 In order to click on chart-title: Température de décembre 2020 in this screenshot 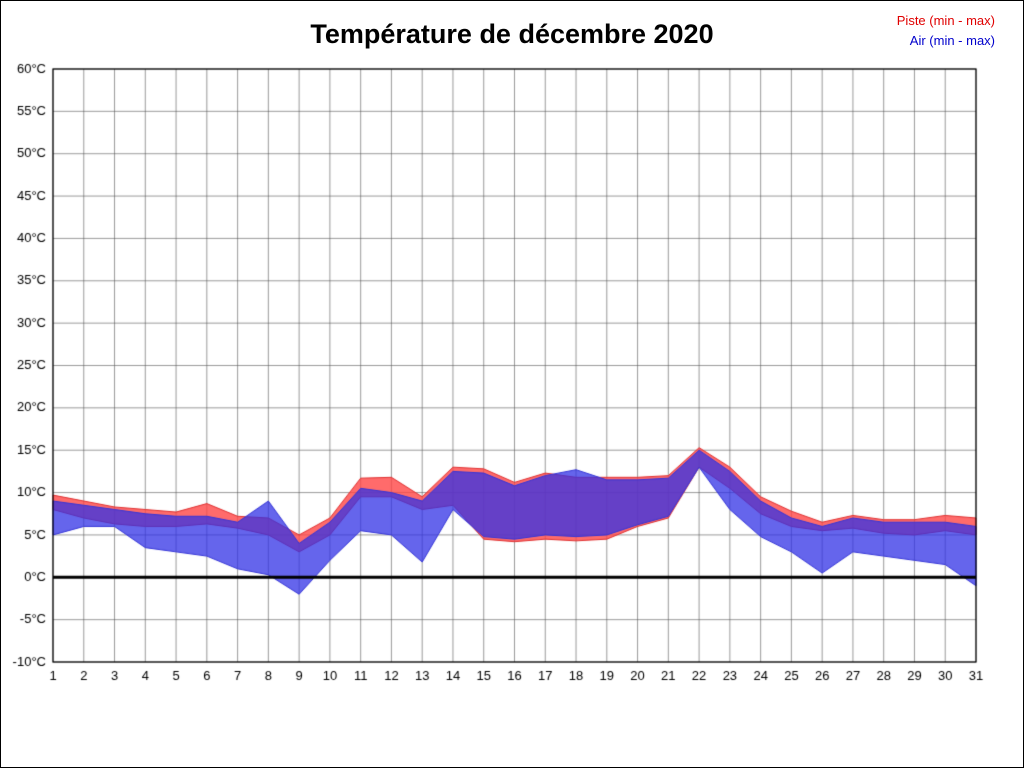, I will do `click(512, 34)`.